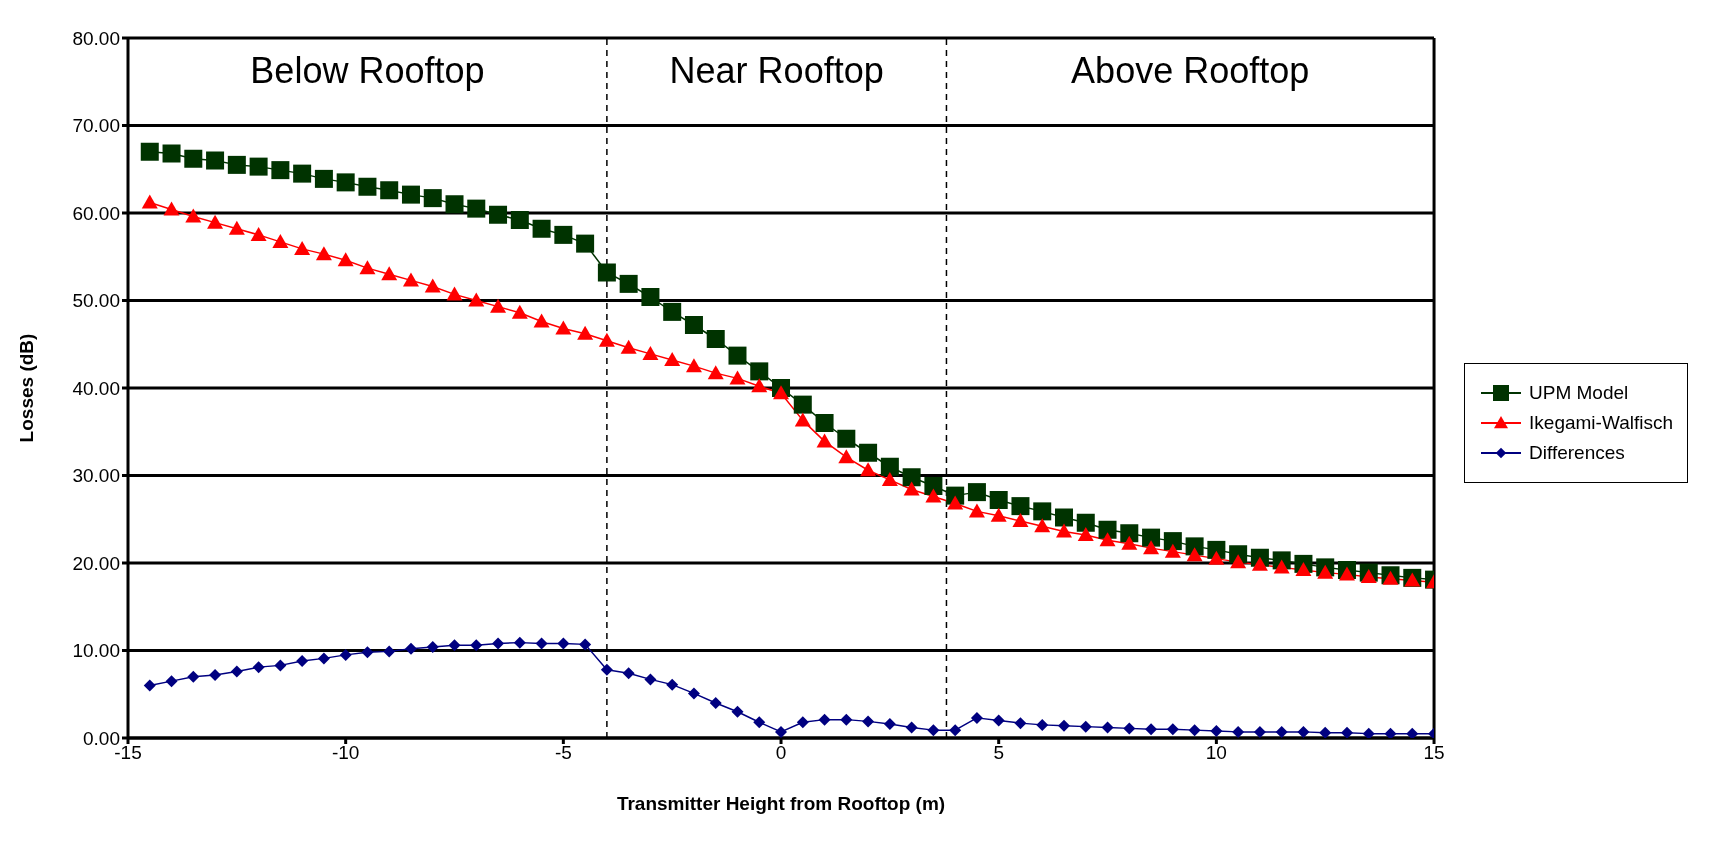  I want to click on legend-label: Ikegami-Walfisch, so click(1601, 423).